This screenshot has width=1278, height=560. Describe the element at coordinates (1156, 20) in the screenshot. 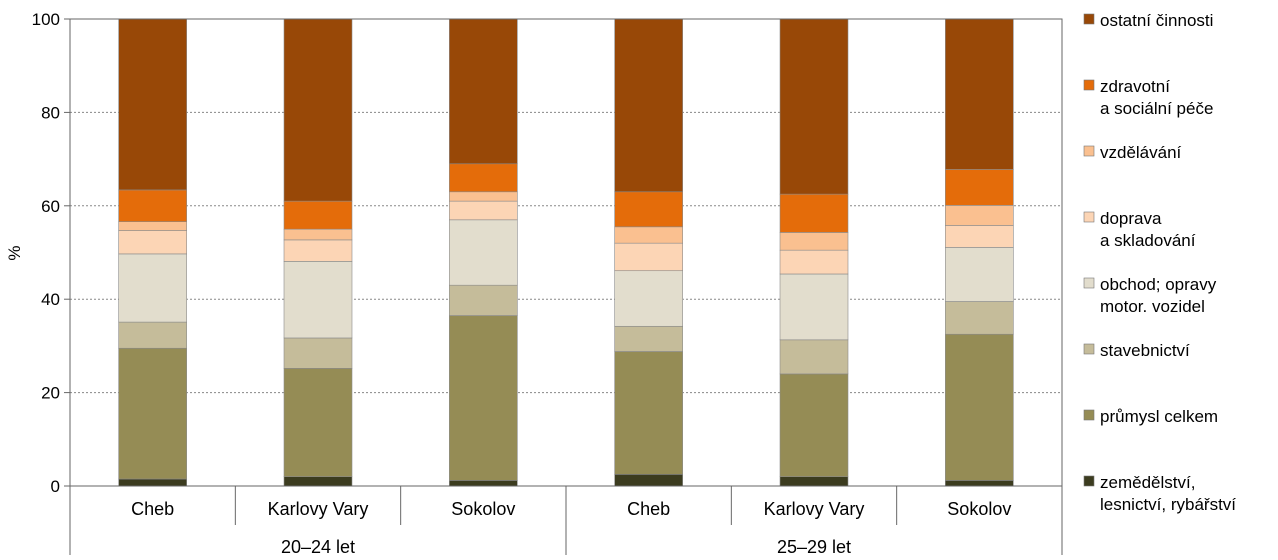

I see `legend-label: ostatní činnosti` at that location.